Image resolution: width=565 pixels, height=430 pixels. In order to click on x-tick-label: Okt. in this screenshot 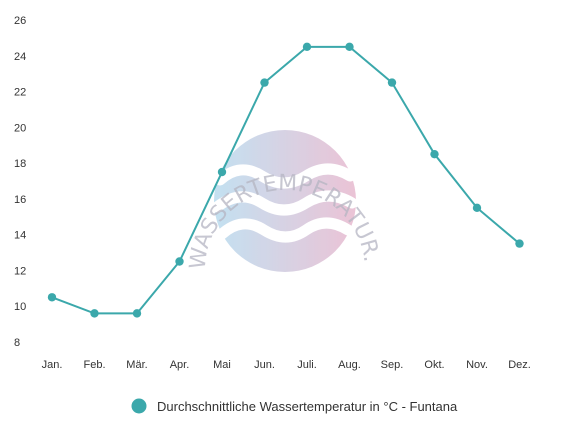, I will do `click(434, 365)`.